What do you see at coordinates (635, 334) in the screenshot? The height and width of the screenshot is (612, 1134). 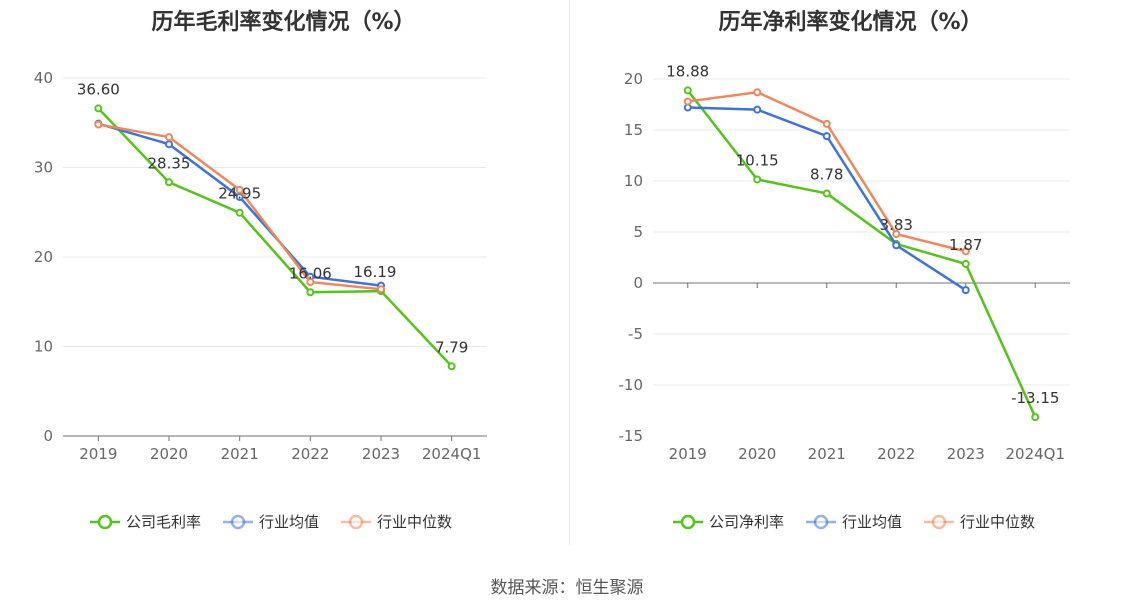 I see `y-tick-label: -5` at bounding box center [635, 334].